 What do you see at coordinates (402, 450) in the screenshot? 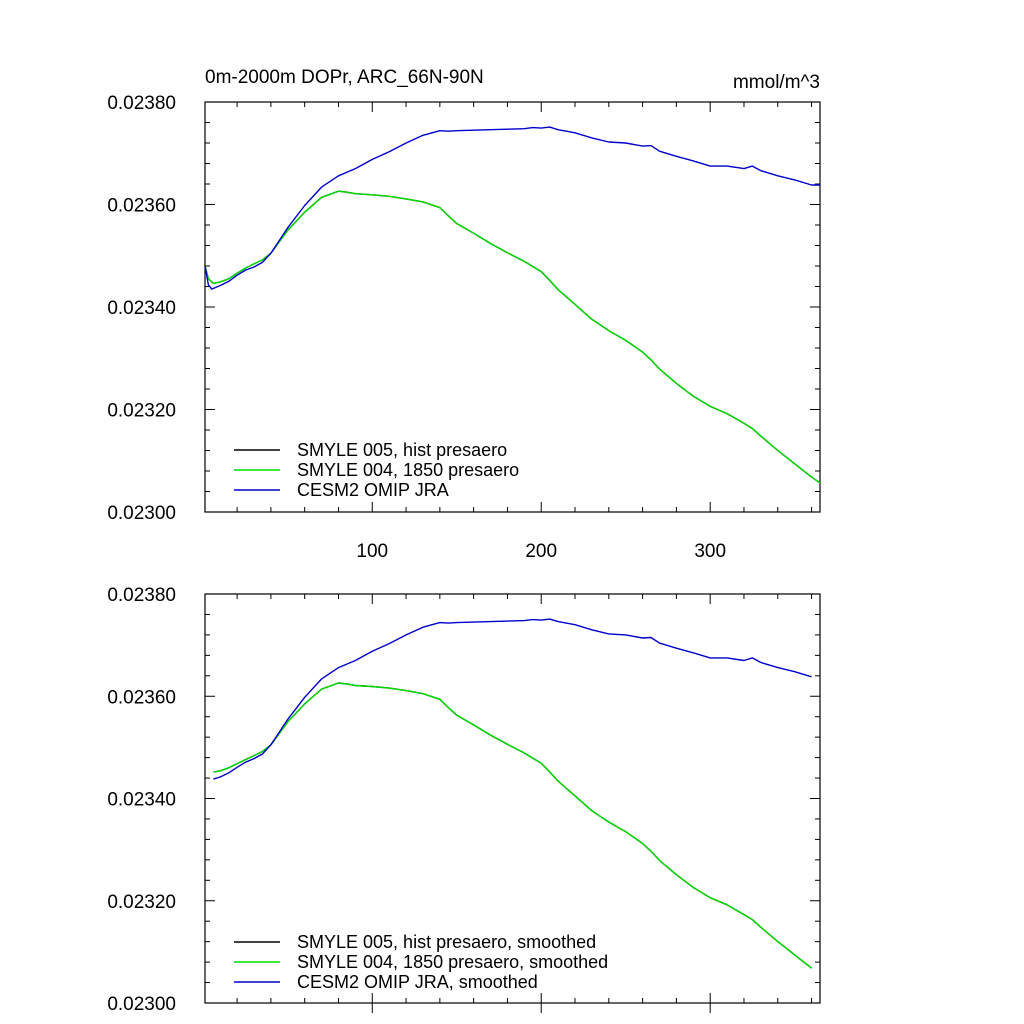
I see `legend-label: SMYLE 005, hist presaero` at bounding box center [402, 450].